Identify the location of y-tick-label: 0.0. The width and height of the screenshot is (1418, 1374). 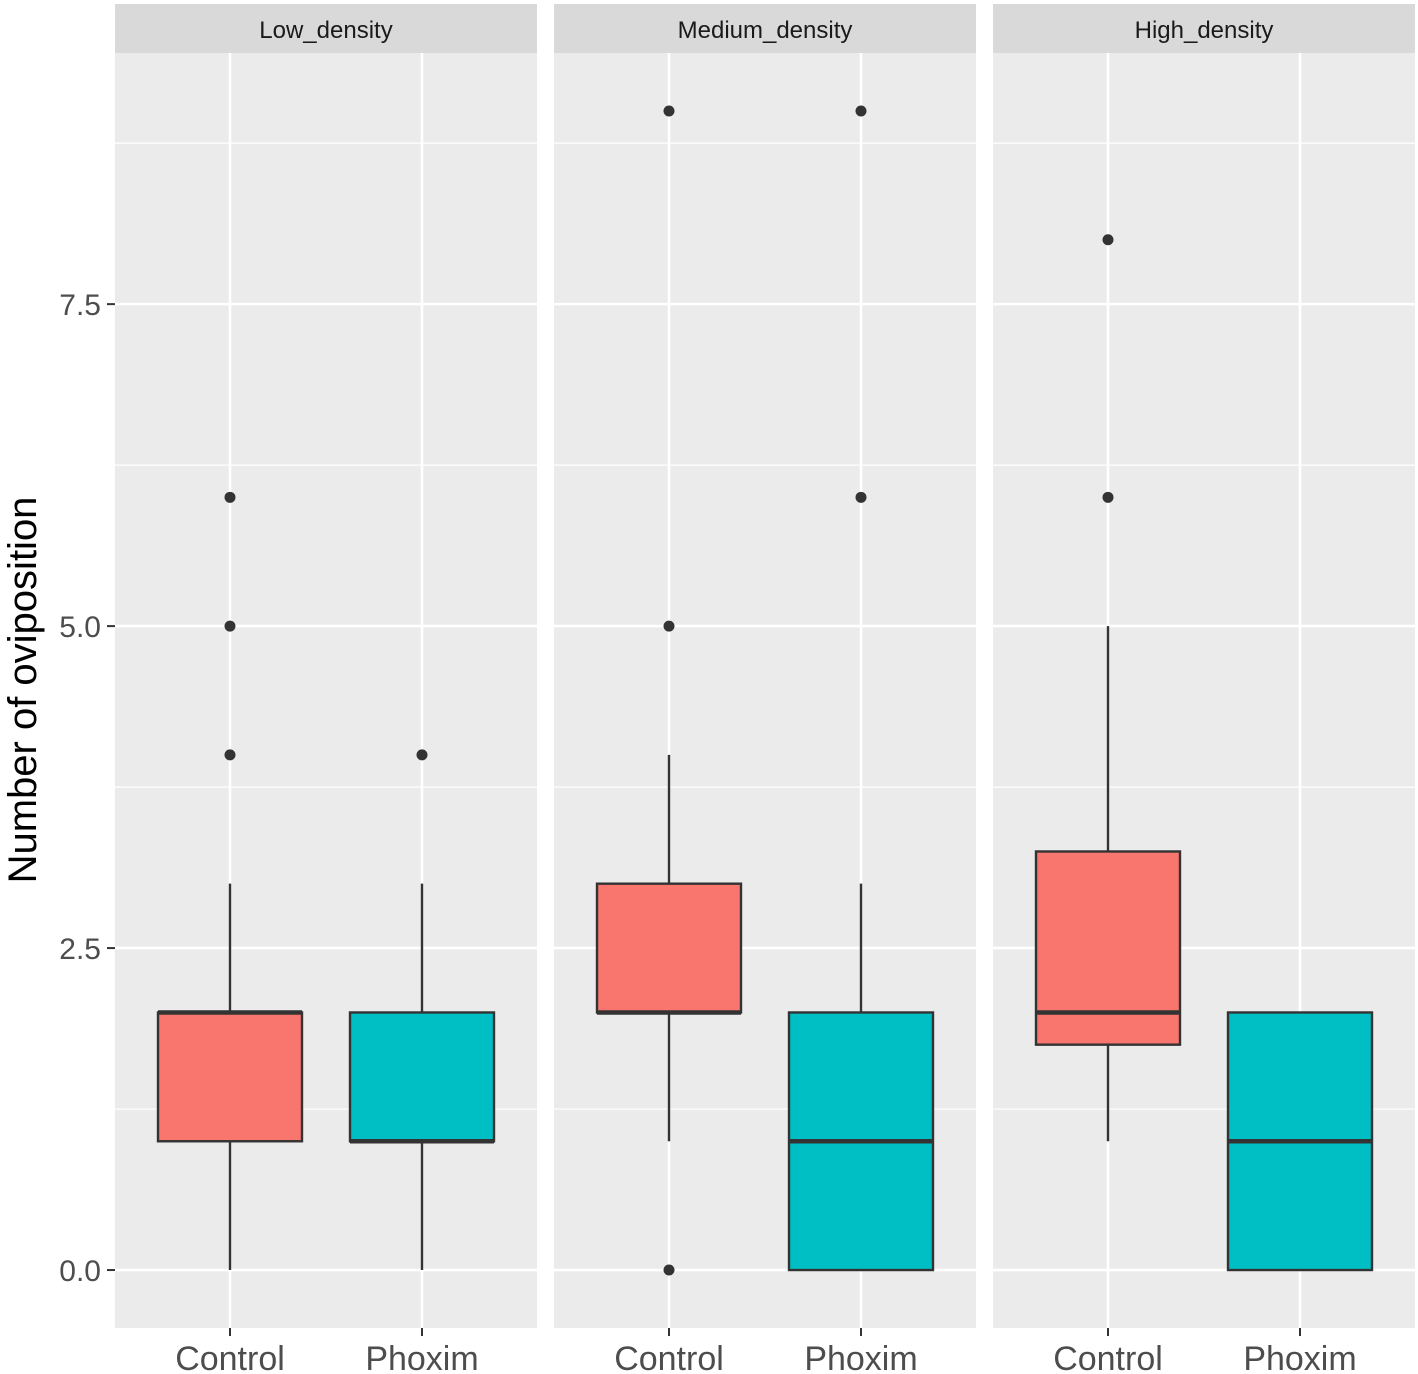
(80, 1271).